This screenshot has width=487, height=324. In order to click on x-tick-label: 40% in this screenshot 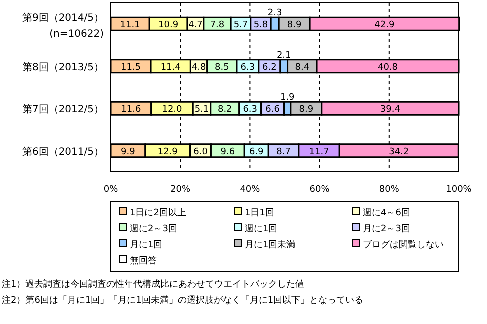, I will do `click(250, 190)`.